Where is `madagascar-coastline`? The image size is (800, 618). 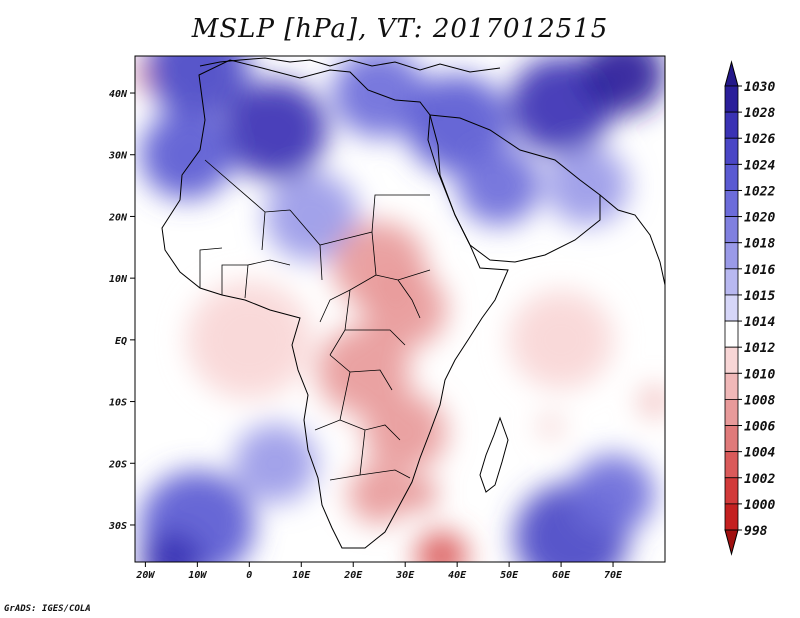
madagascar-coastline is located at coordinates (494, 454).